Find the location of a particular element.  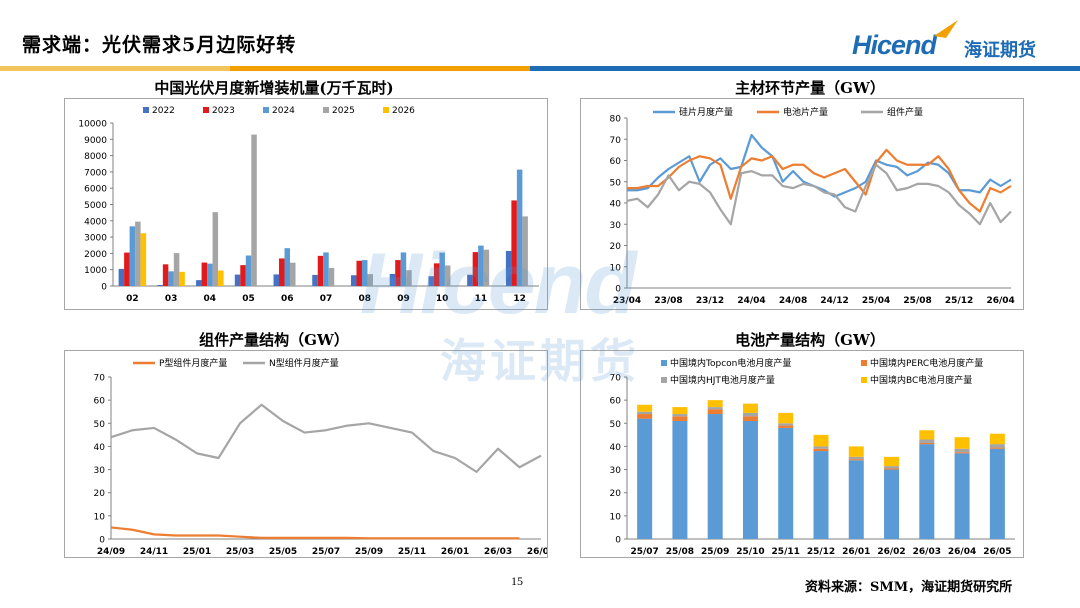

chart3-y-tick-label: 70 is located at coordinates (100, 379).